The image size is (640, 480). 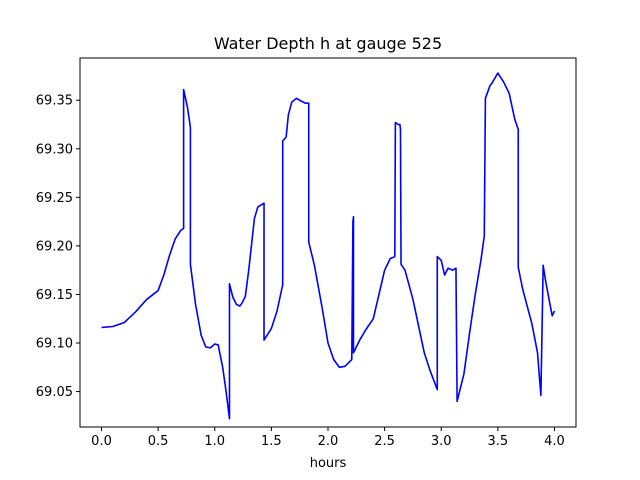 I want to click on y-tick-label: 69.35, so click(x=54, y=101).